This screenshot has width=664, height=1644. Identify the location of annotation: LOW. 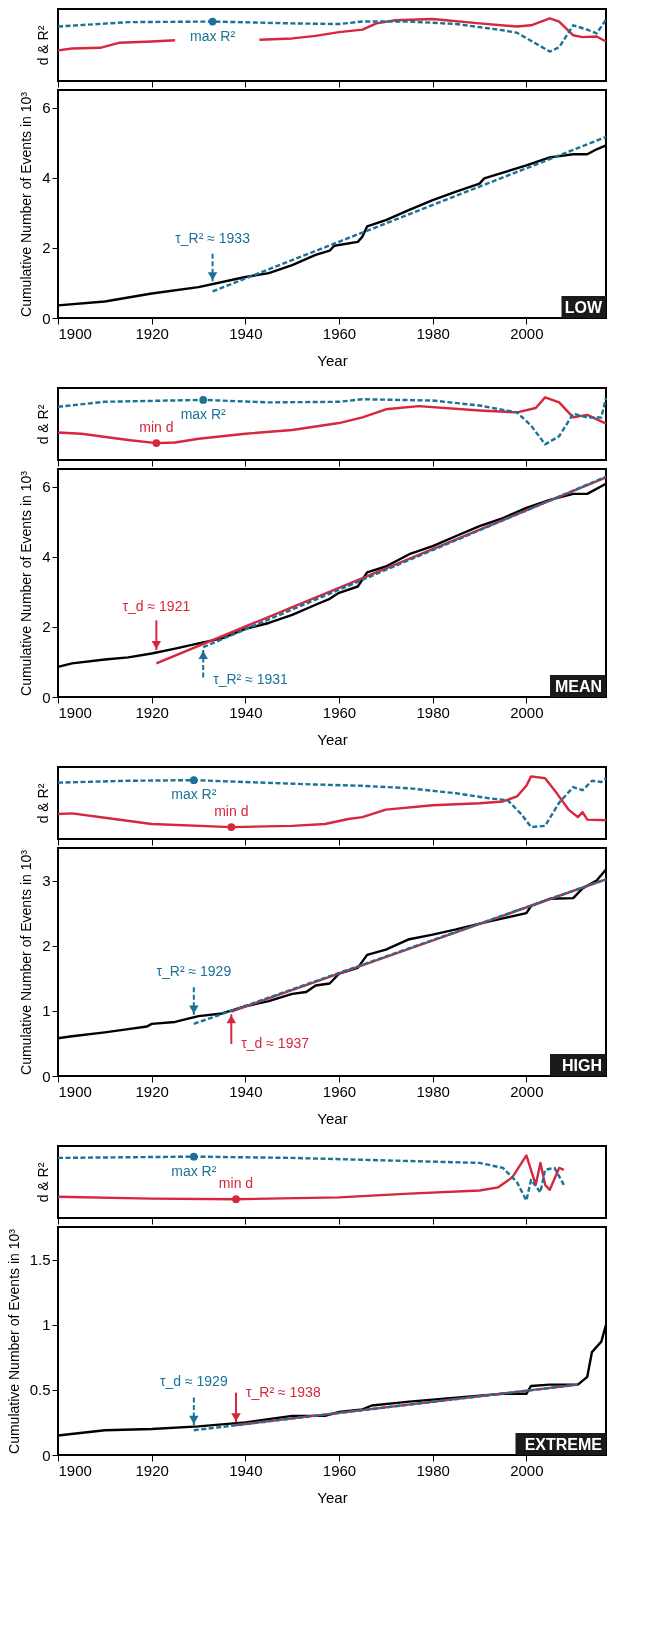
(583, 307).